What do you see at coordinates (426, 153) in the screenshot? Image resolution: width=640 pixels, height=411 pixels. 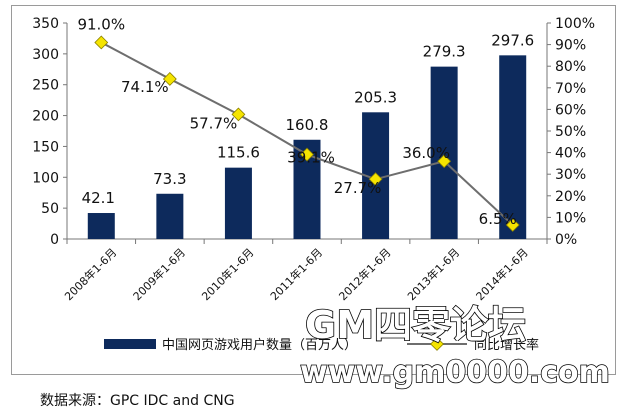 I see `growth-rate-label: 36.0%` at bounding box center [426, 153].